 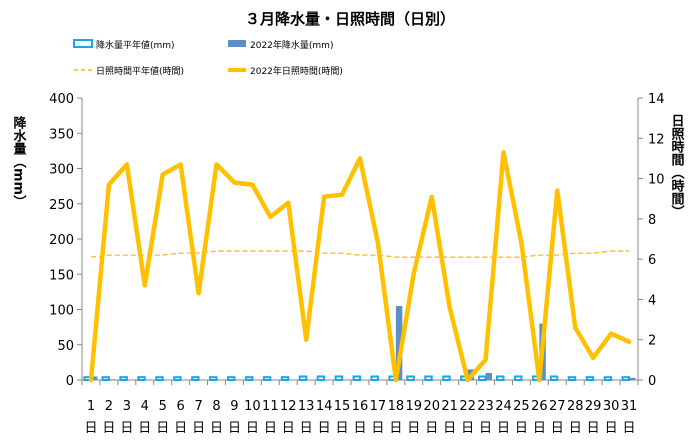 What do you see at coordinates (234, 406) in the screenshot?
I see `x-tick-label: 9` at bounding box center [234, 406].